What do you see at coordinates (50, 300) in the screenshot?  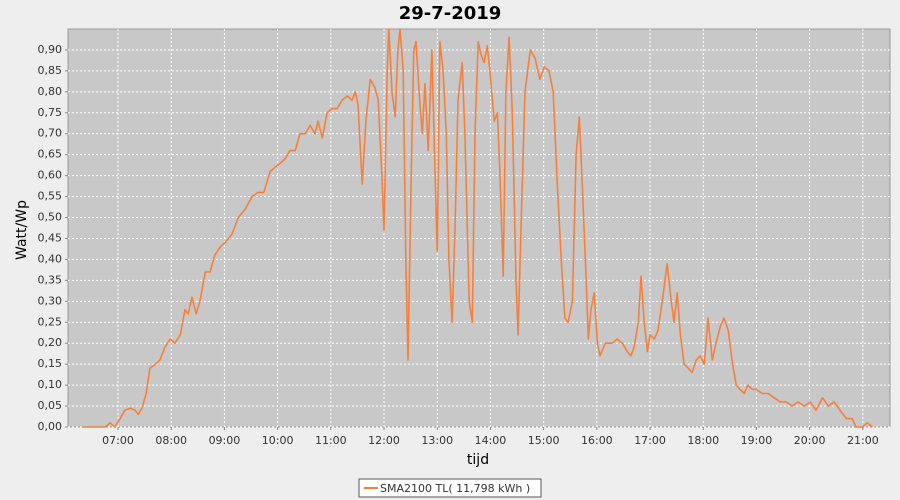 I see `y-tick-label: 0,30` at bounding box center [50, 300].